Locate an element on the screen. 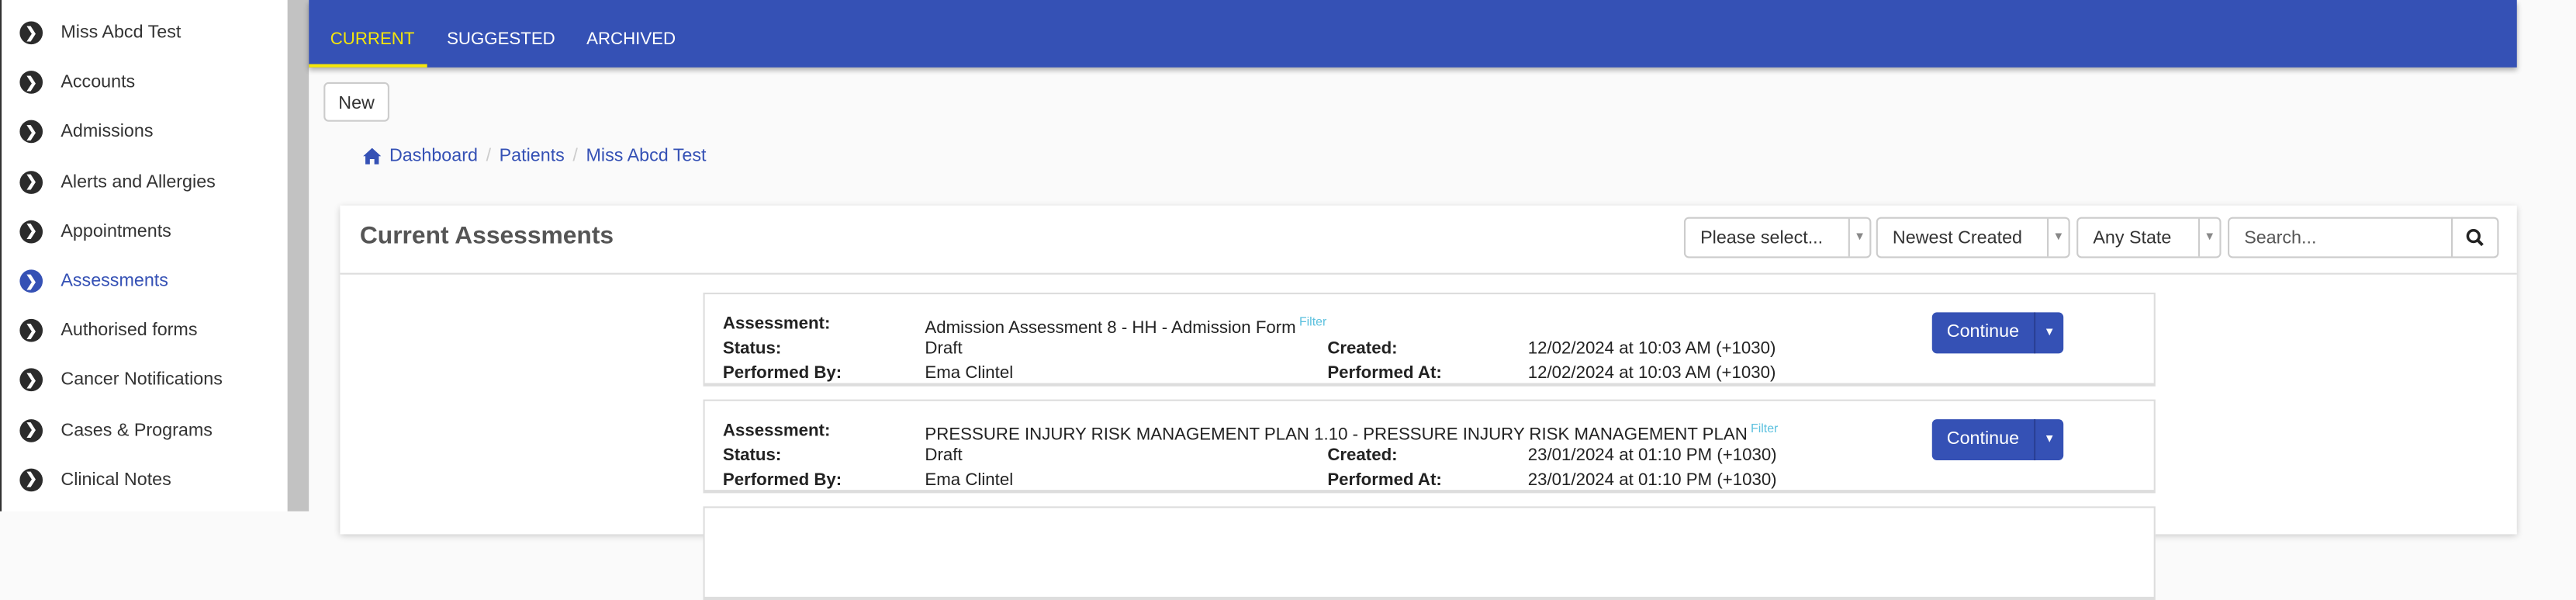 This screenshot has width=2576, height=600. divider is located at coordinates (1428, 273).